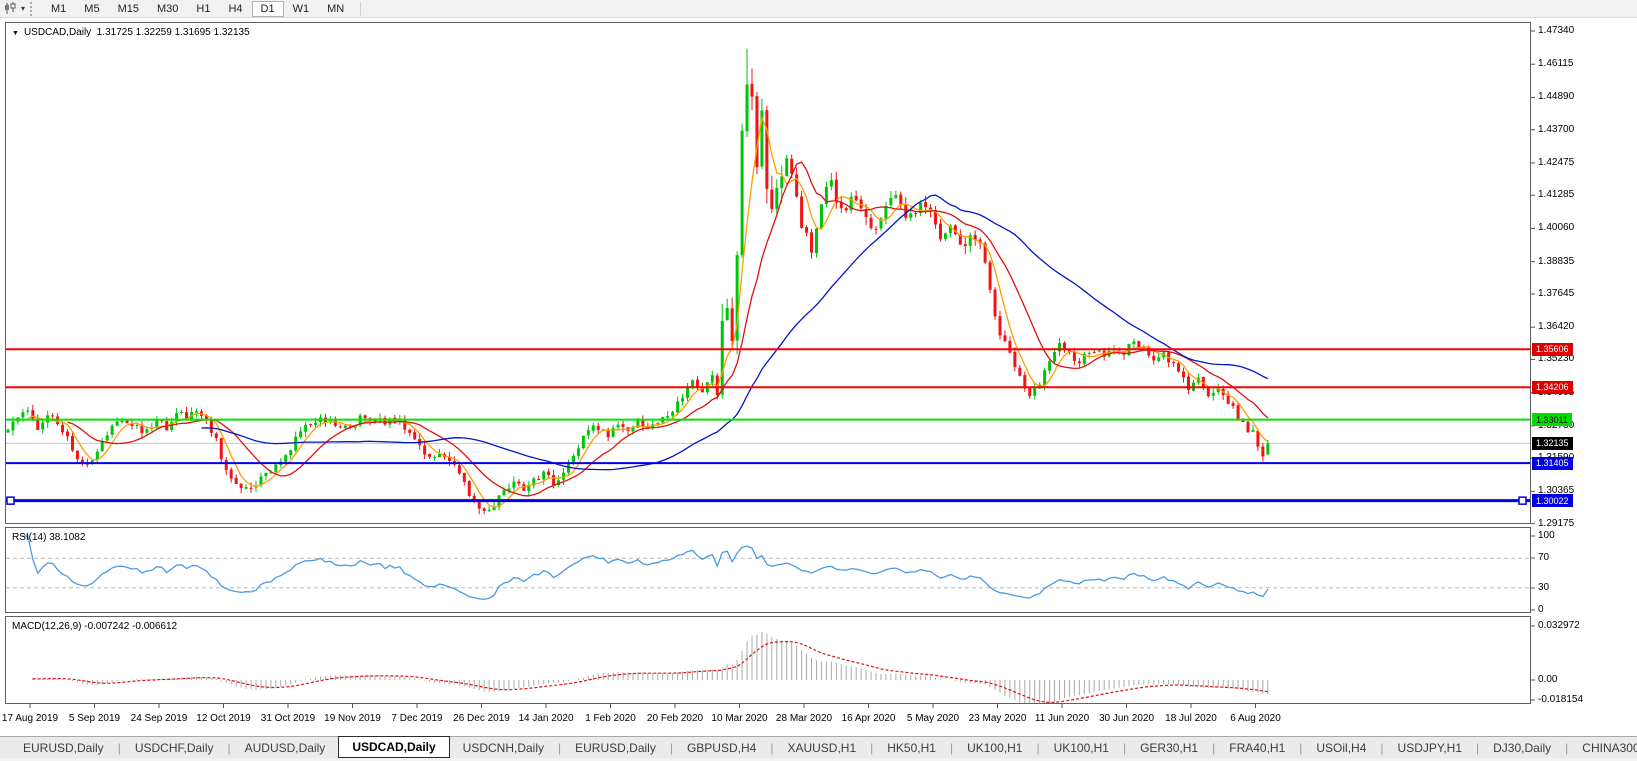 The width and height of the screenshot is (1637, 761). What do you see at coordinates (1556, 64) in the screenshot?
I see `price-tick-label: 1.46115` at bounding box center [1556, 64].